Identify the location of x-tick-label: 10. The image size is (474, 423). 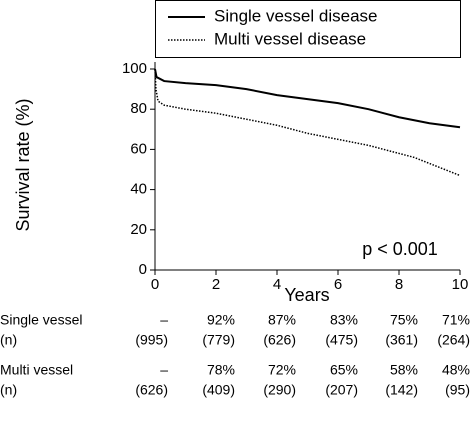
(460, 284).